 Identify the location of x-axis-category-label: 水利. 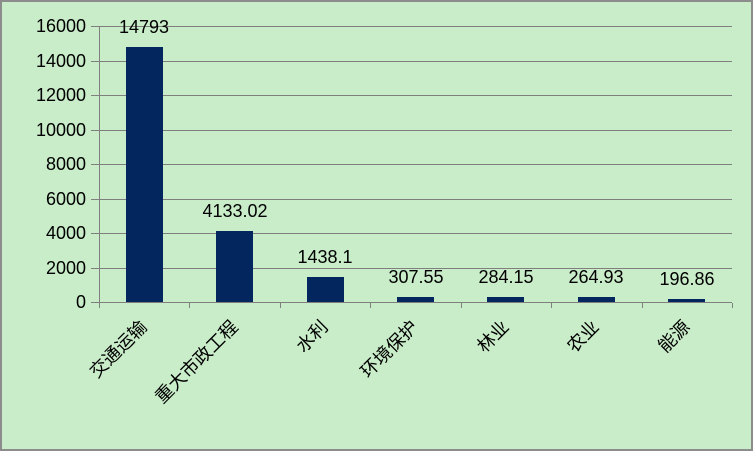
(312, 336).